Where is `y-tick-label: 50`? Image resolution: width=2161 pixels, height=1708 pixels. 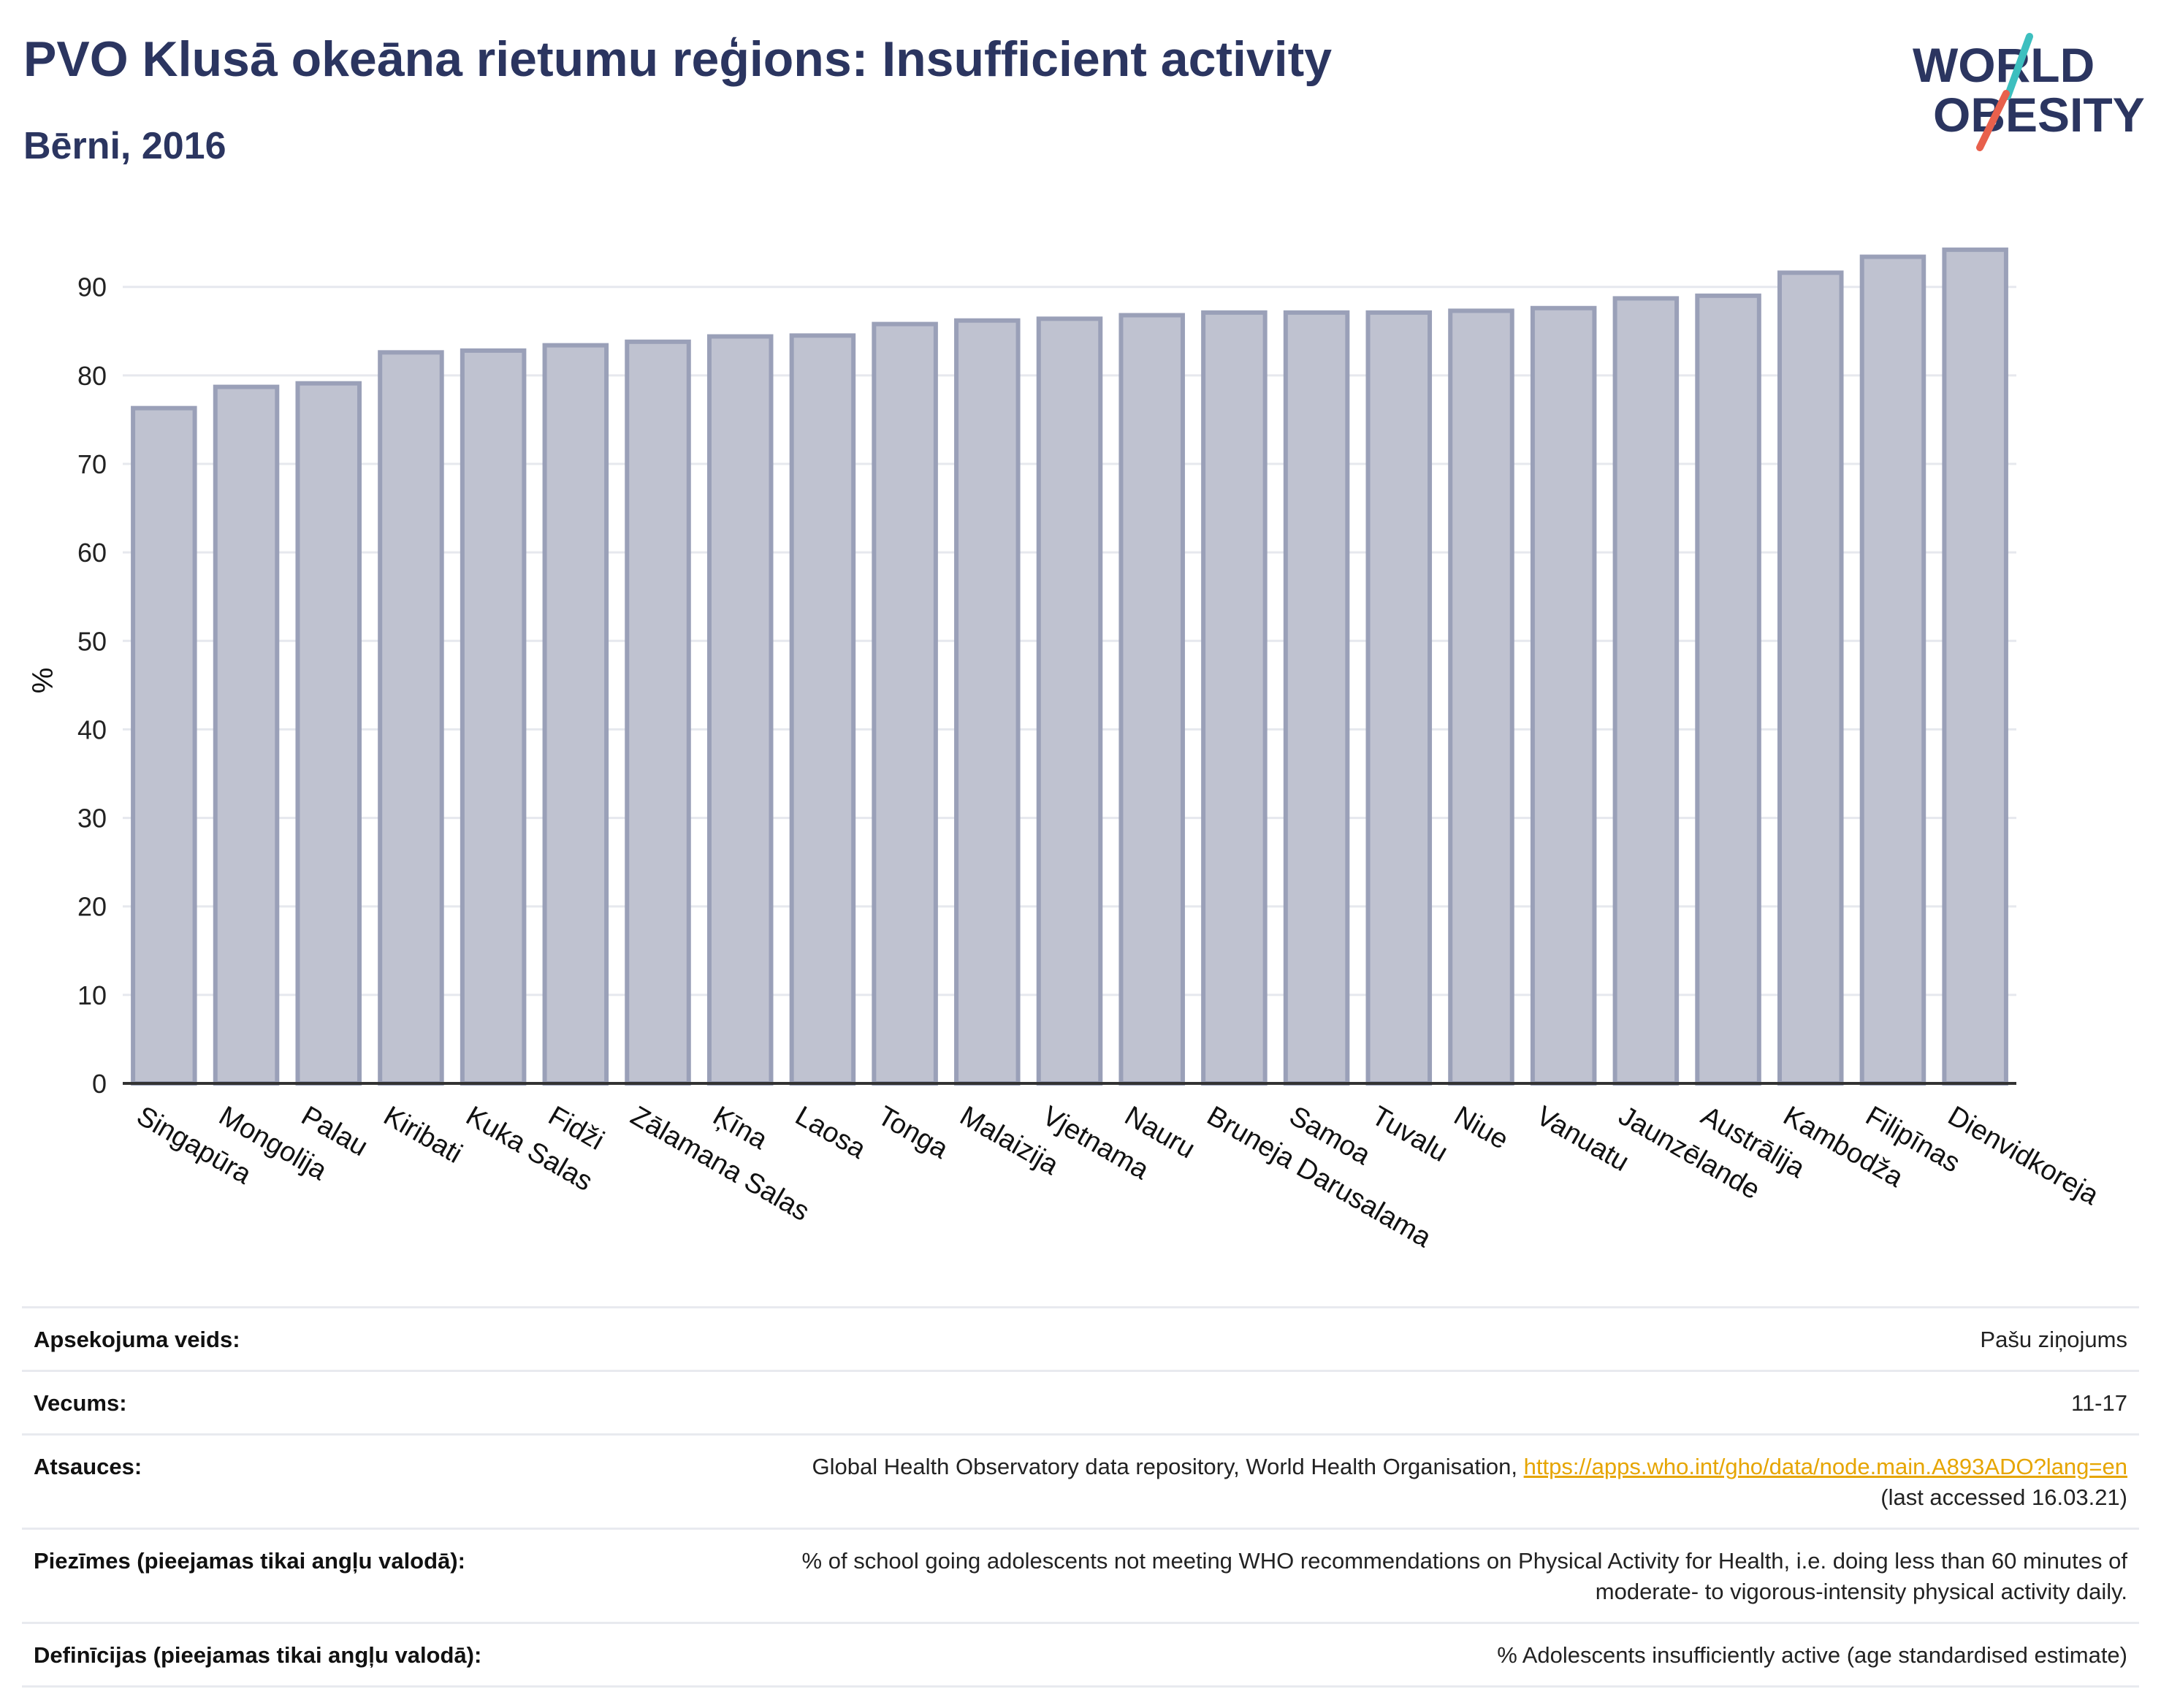
y-tick-label: 50 is located at coordinates (92, 641).